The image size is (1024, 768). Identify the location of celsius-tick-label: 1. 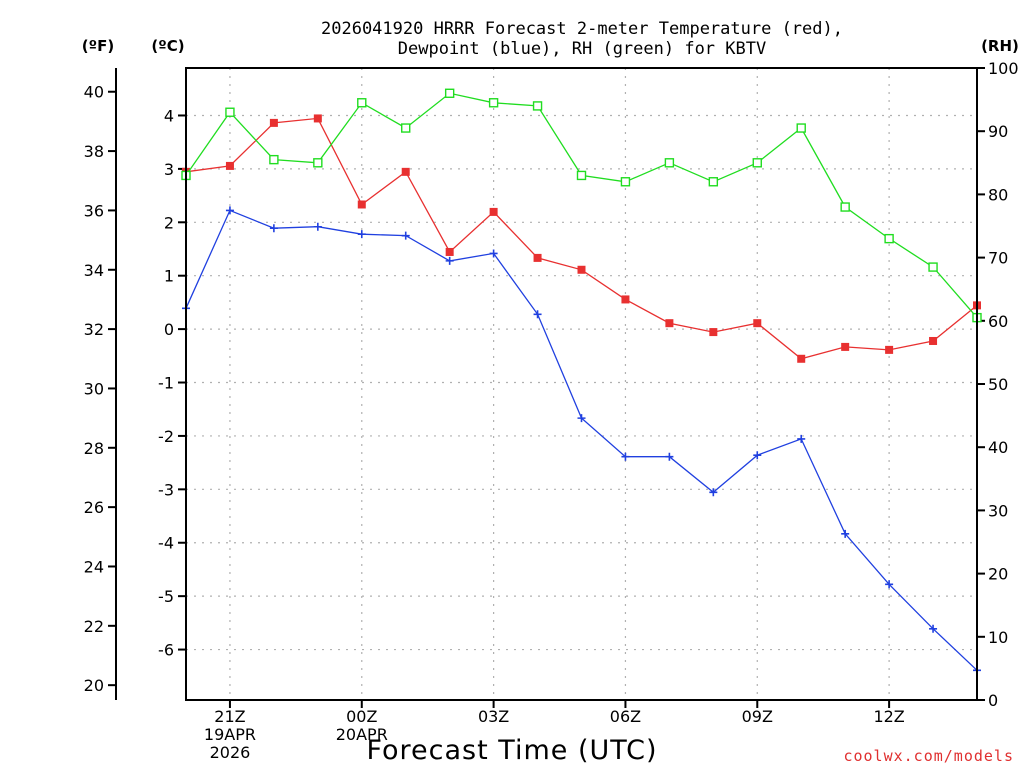
(169, 276).